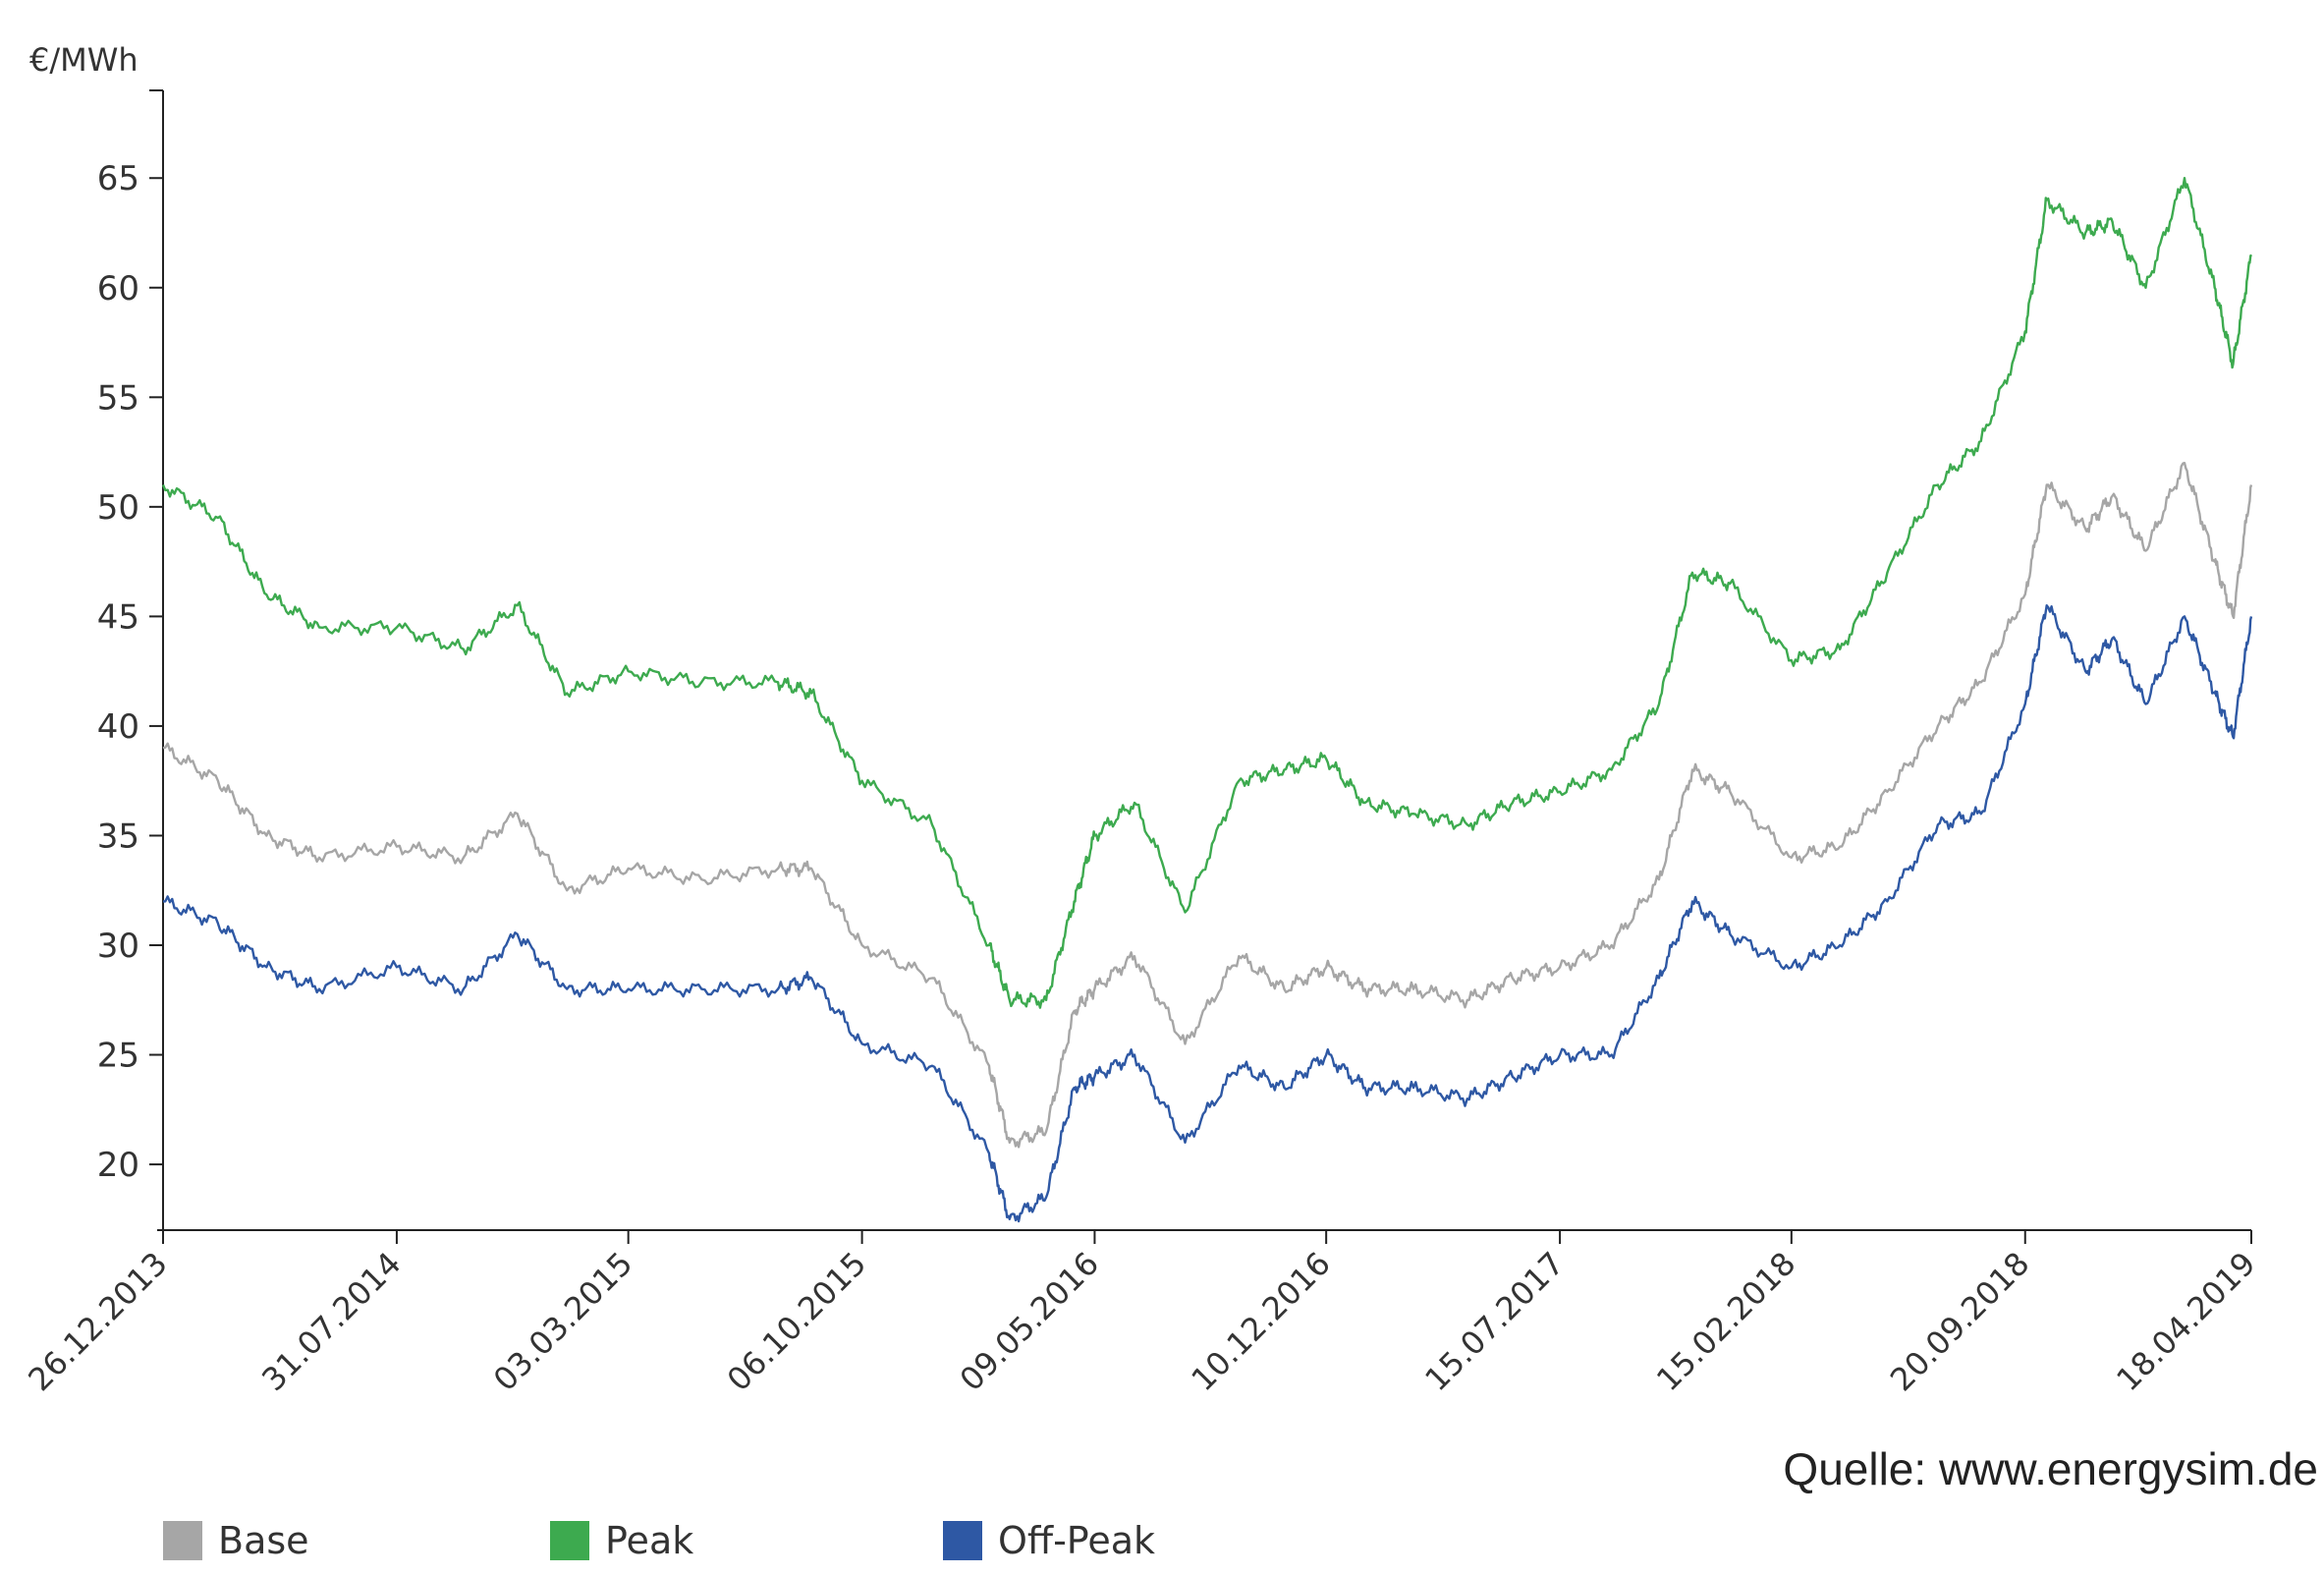 This screenshot has width=2324, height=1576. I want to click on legend-item-off-peak: Off-Peak, so click(1049, 1540).